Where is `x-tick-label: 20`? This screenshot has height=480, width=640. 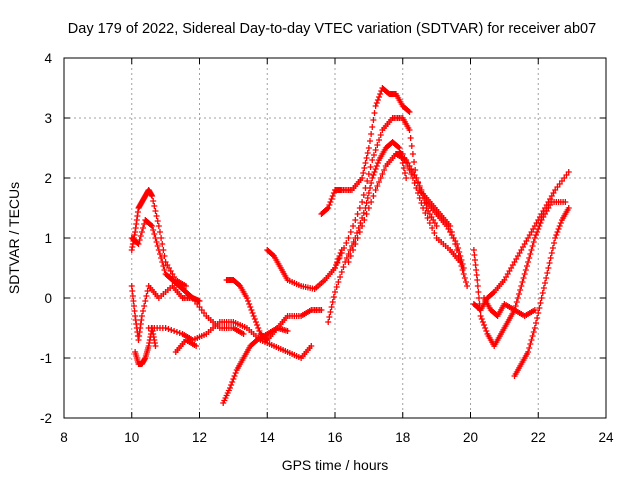
x-tick-label: 20 is located at coordinates (470, 437).